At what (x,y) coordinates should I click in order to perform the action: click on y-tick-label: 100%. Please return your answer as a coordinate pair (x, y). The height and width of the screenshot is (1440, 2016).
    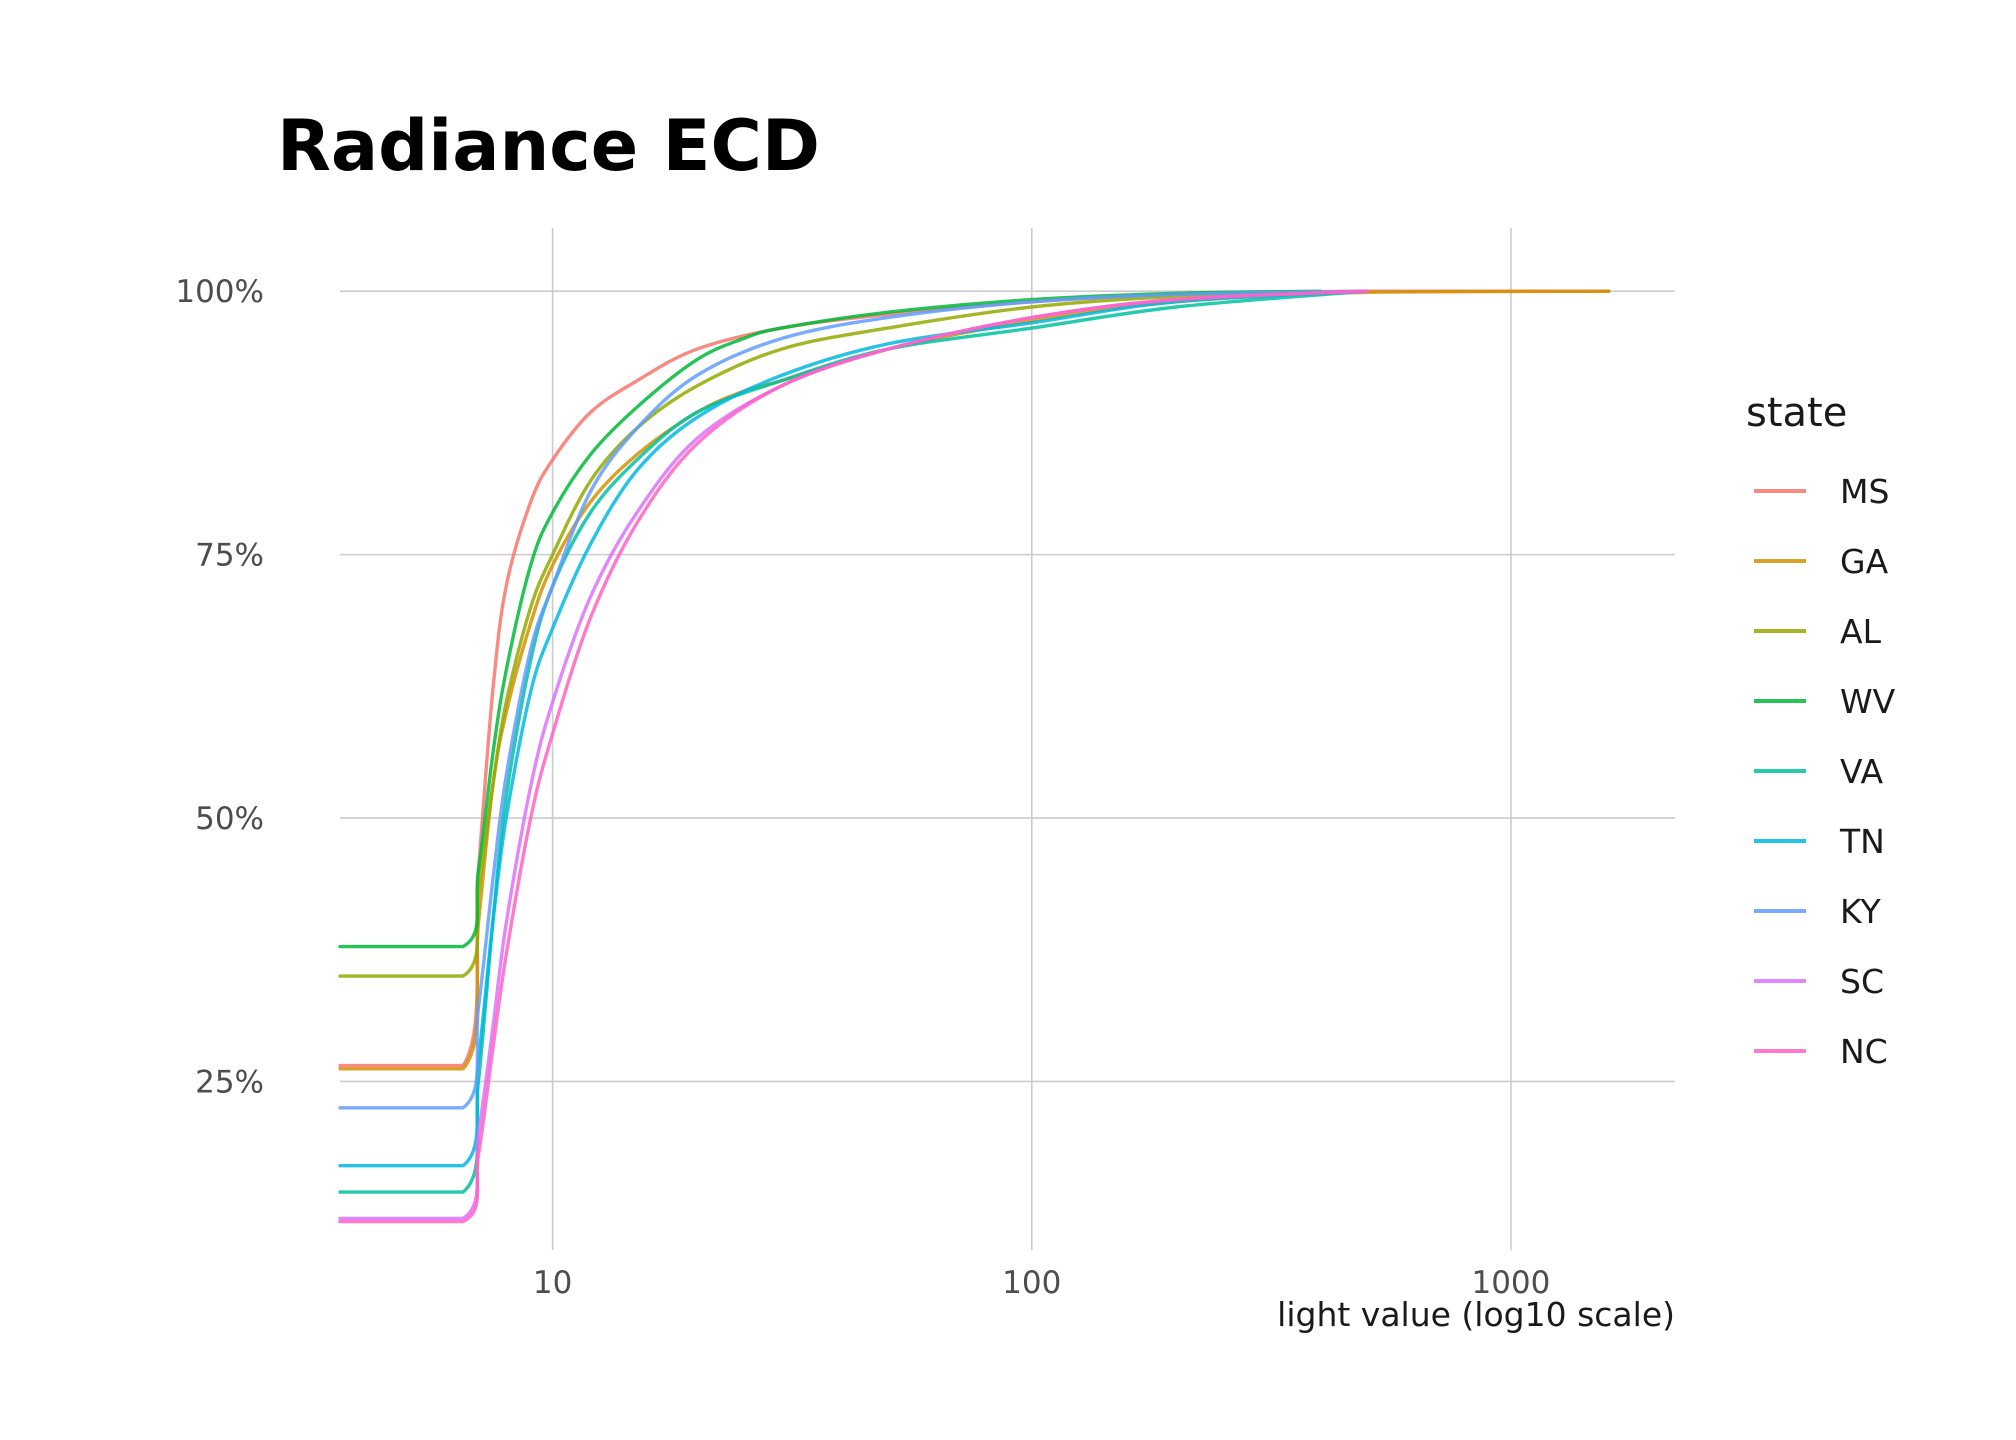
    Looking at the image, I should click on (219, 292).